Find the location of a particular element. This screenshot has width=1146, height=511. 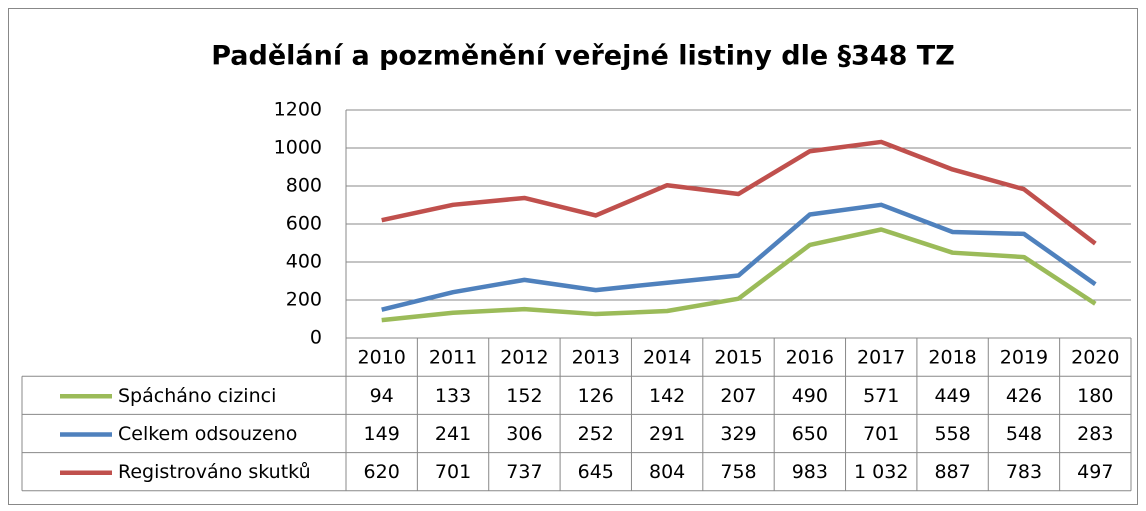

x-tick-label: 2017 is located at coordinates (881, 358).